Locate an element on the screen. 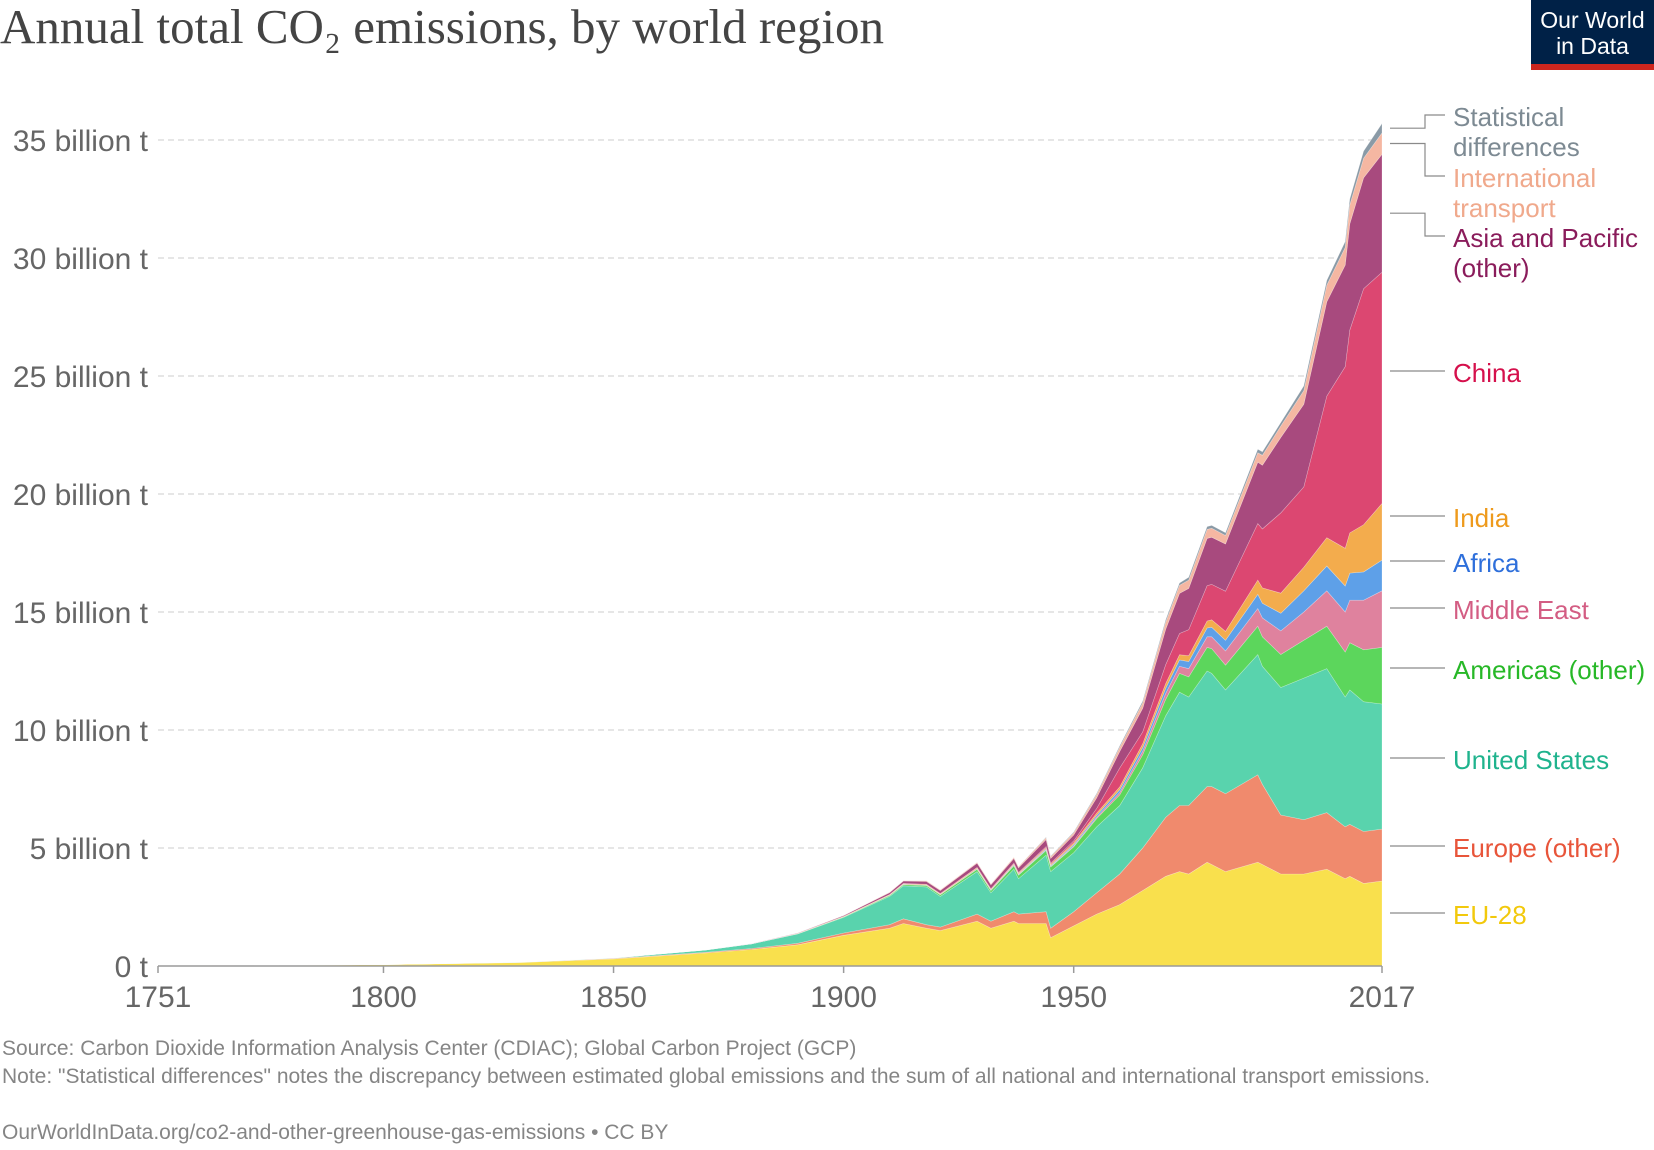  x-tick-label: 1950 is located at coordinates (1073, 997).